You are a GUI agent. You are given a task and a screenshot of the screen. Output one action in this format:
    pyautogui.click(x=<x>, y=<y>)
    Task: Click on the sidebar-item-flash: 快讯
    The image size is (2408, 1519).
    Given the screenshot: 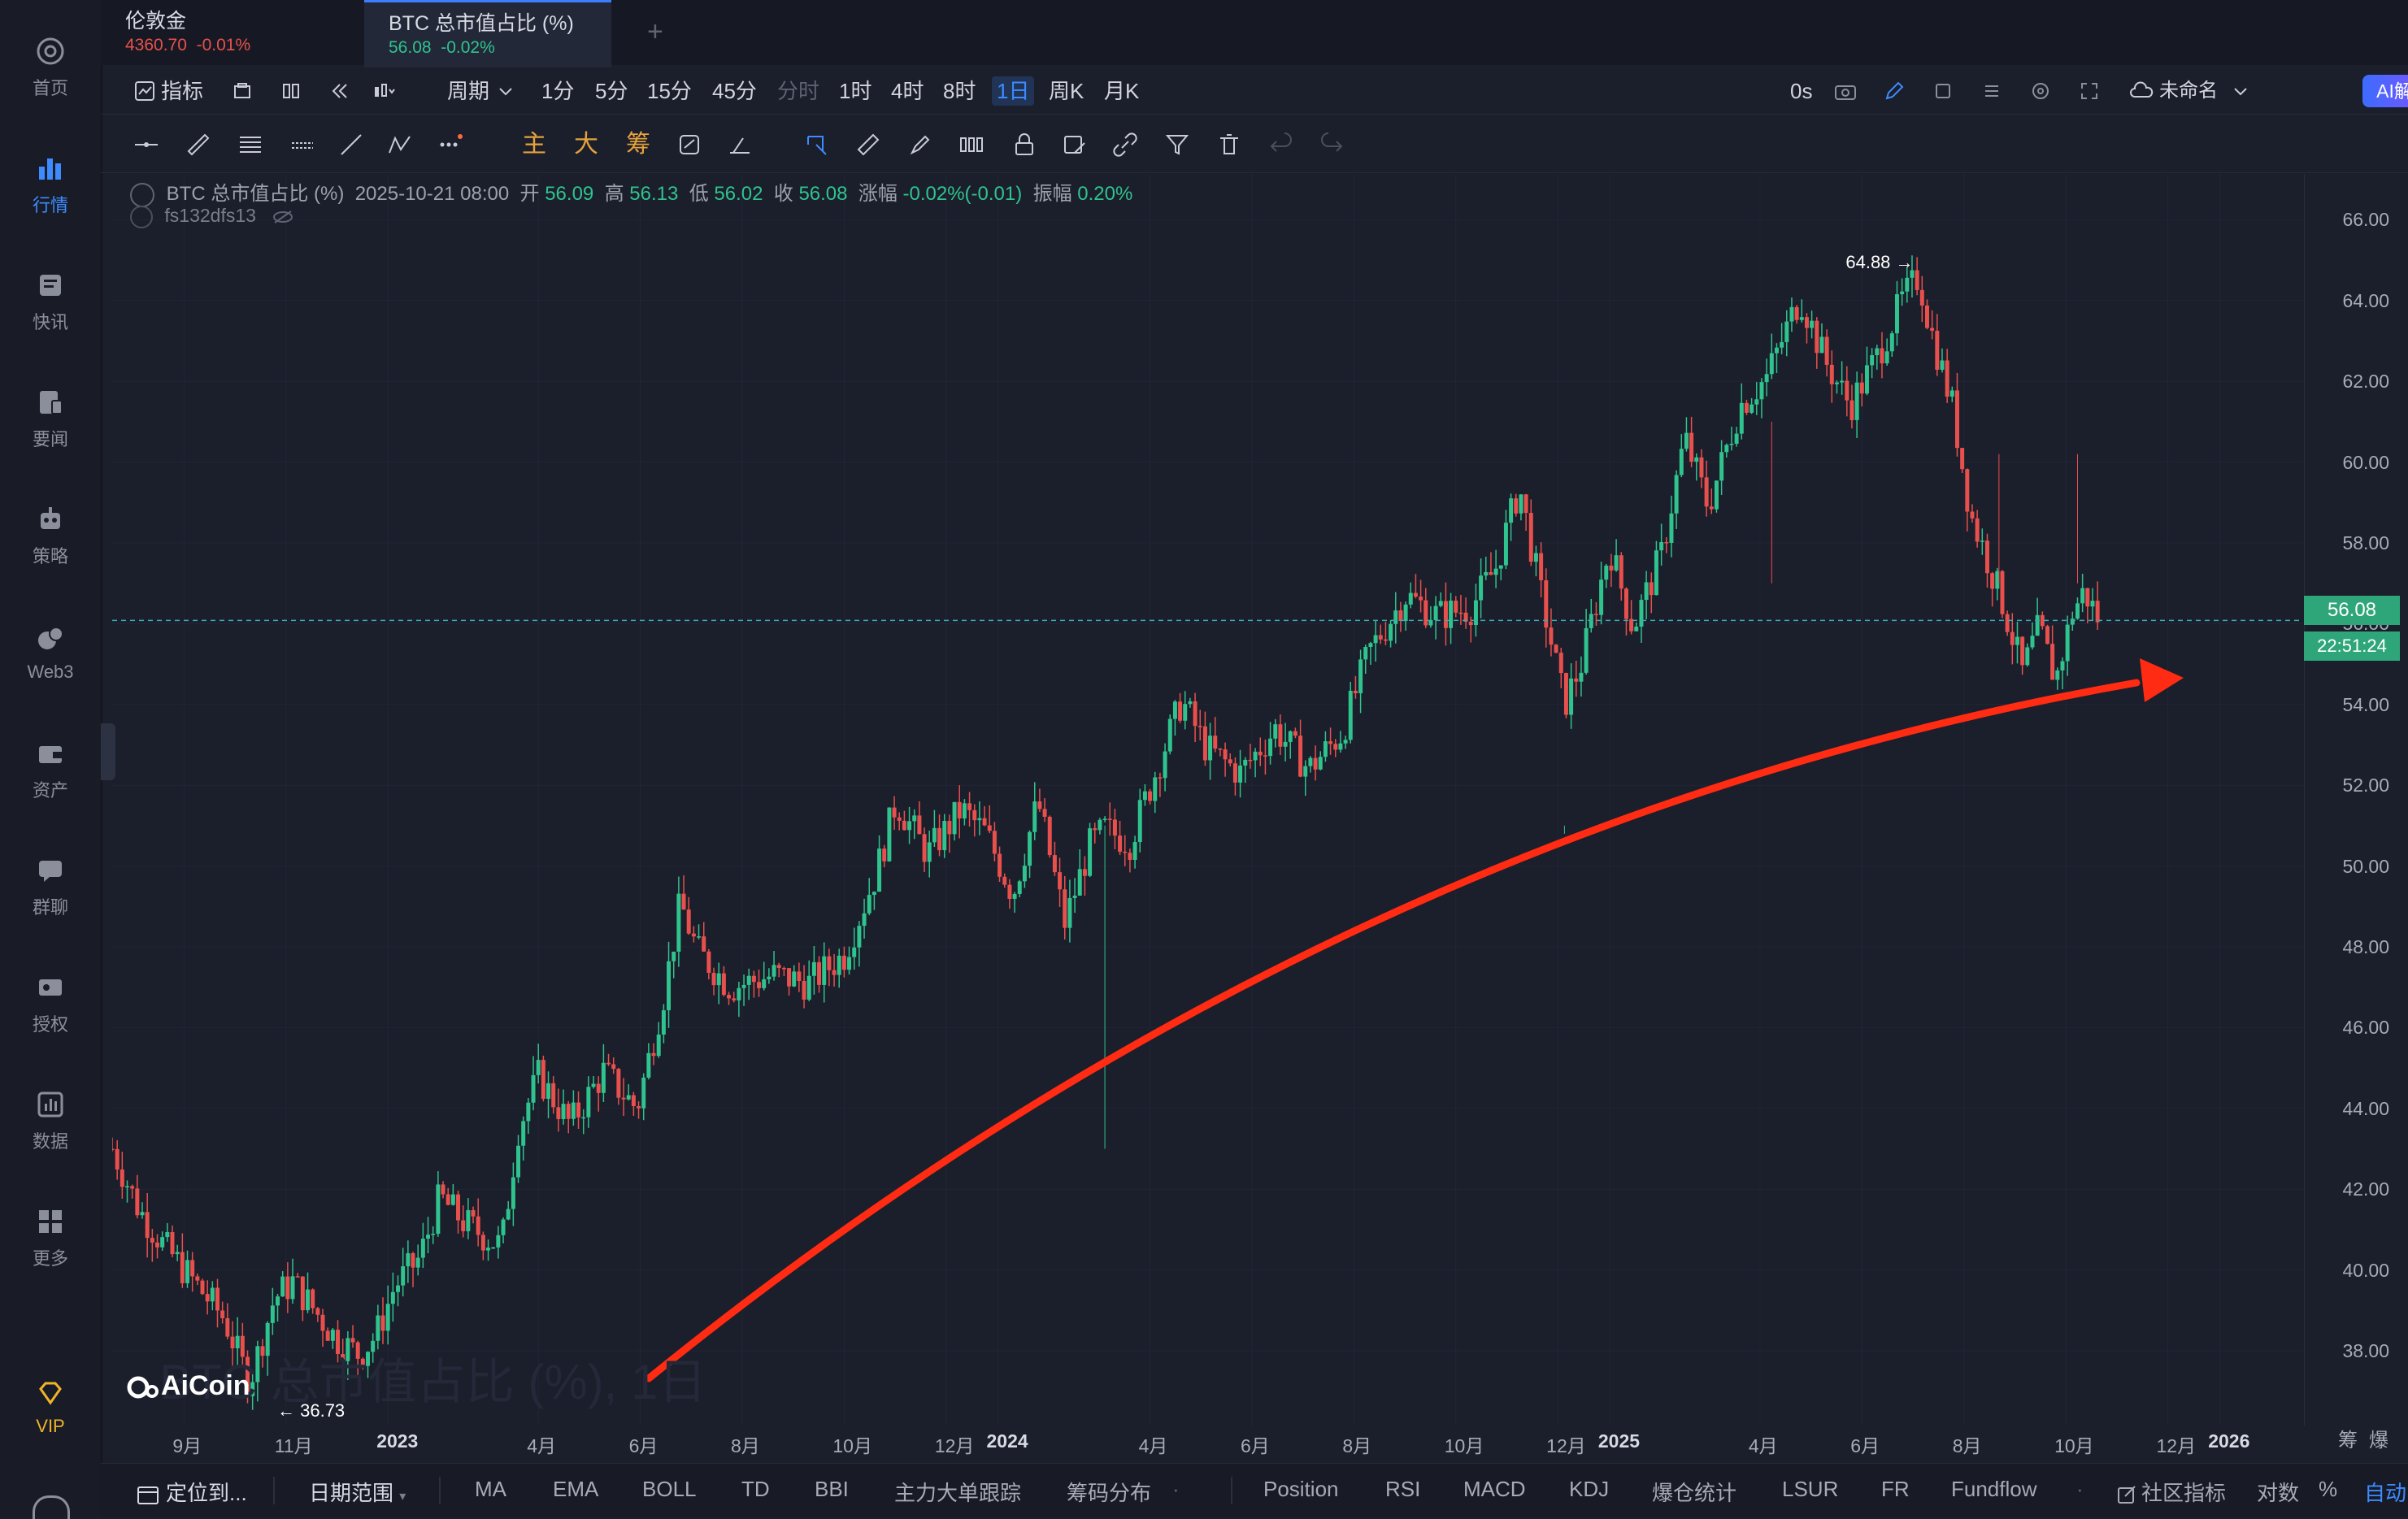 What is the action you would take?
    pyautogui.click(x=50, y=301)
    